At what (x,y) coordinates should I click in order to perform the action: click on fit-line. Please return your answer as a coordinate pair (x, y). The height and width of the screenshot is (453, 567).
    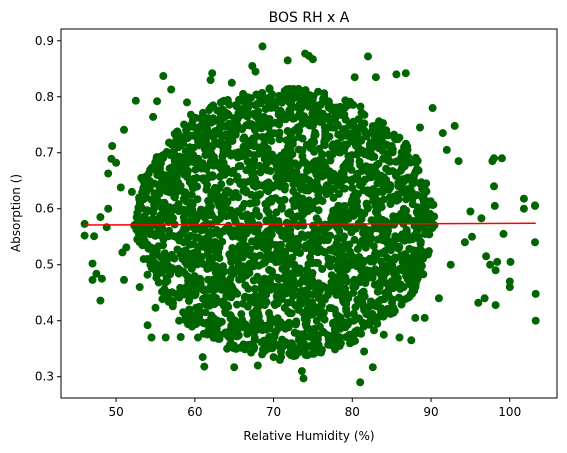
    Looking at the image, I should click on (310, 224).